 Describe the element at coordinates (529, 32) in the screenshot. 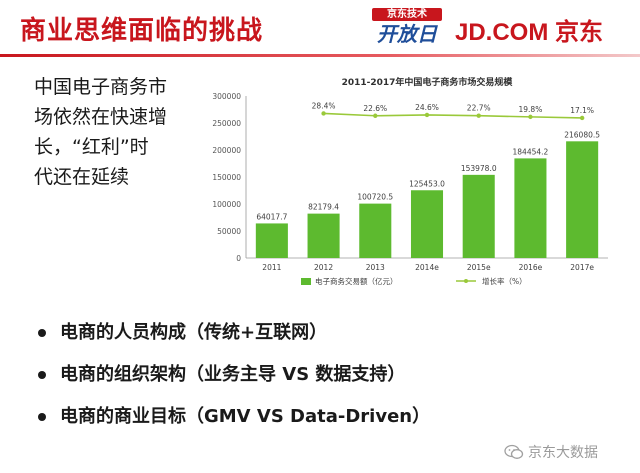

I see `jd-com-logo: JD.COM 京东` at that location.